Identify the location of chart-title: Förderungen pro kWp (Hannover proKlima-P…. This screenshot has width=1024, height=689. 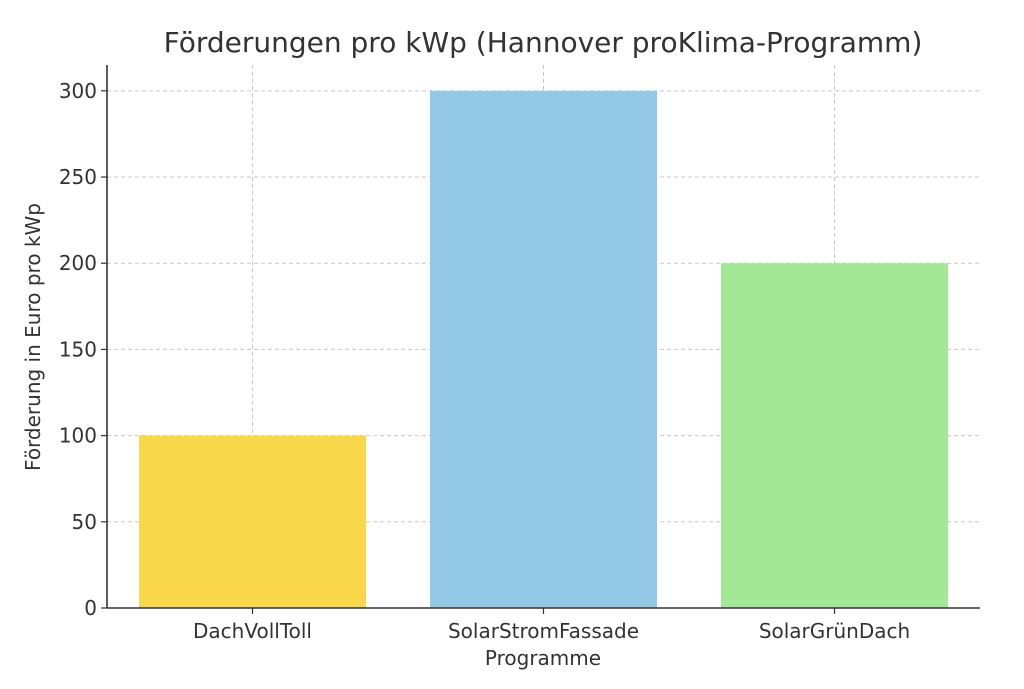
(543, 42).